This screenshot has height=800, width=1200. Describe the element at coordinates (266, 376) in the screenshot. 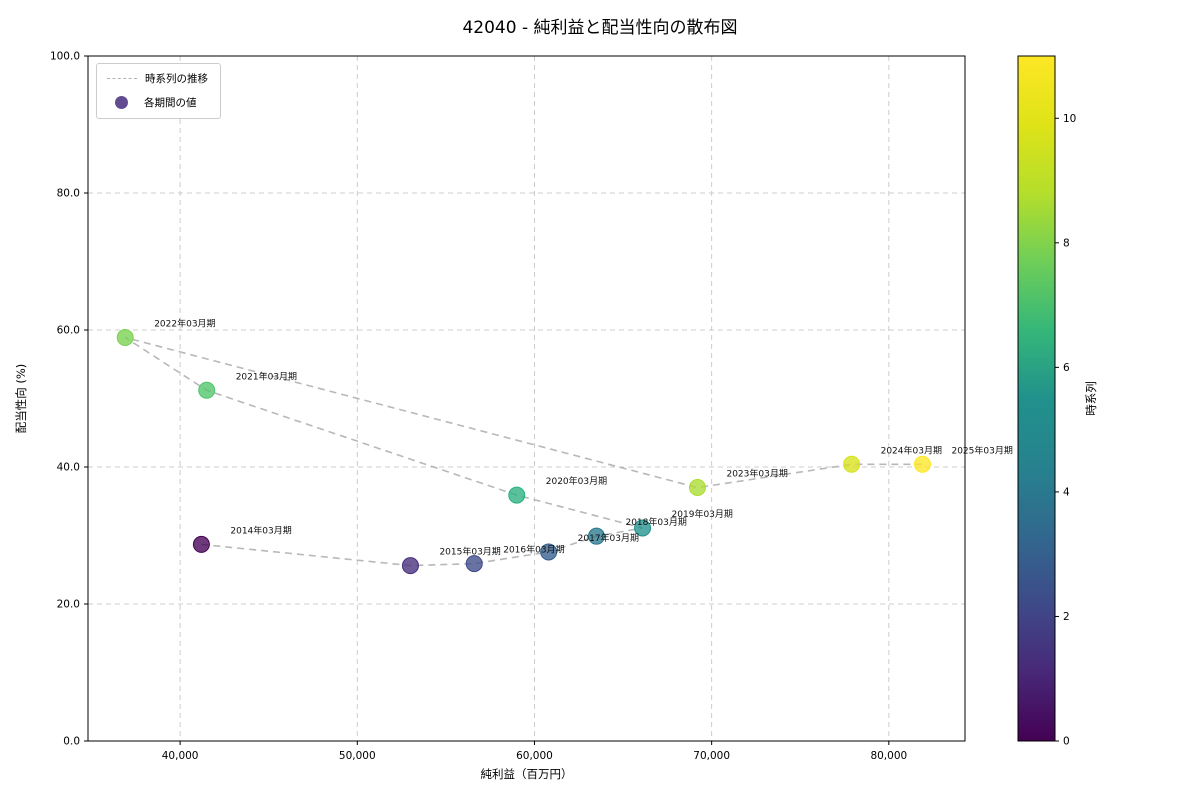

I see `point-label: 2021年03月期` at that location.